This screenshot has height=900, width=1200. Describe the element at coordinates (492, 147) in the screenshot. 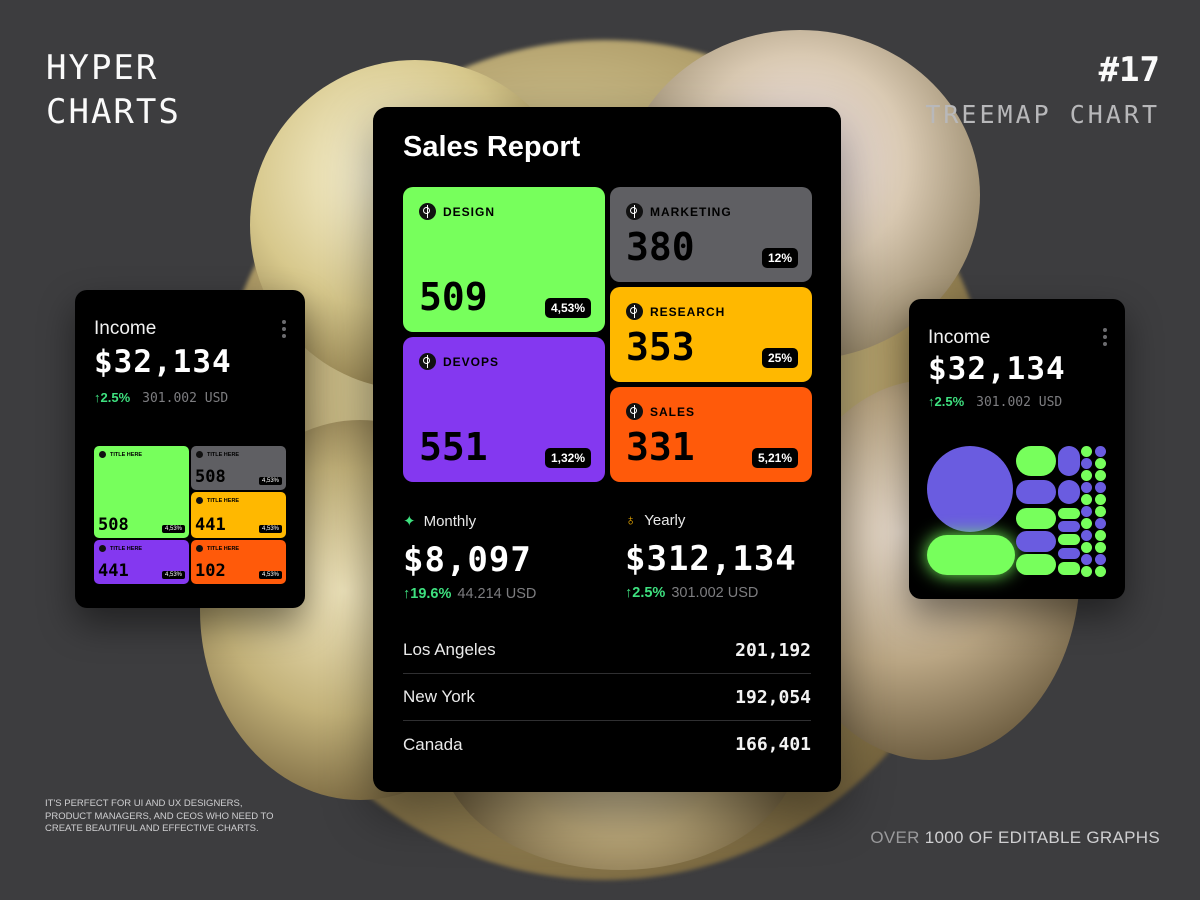

I see `sales-report-title: Sales Report` at that location.